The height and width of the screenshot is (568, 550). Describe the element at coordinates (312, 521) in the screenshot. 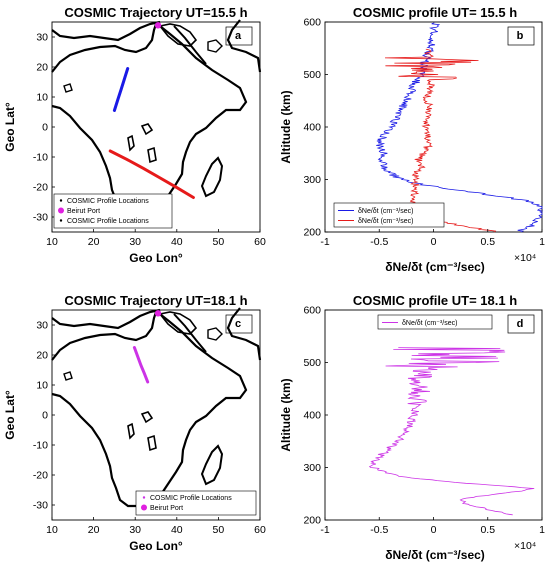

I see `panel-d-ytick-label-4: 200` at that location.